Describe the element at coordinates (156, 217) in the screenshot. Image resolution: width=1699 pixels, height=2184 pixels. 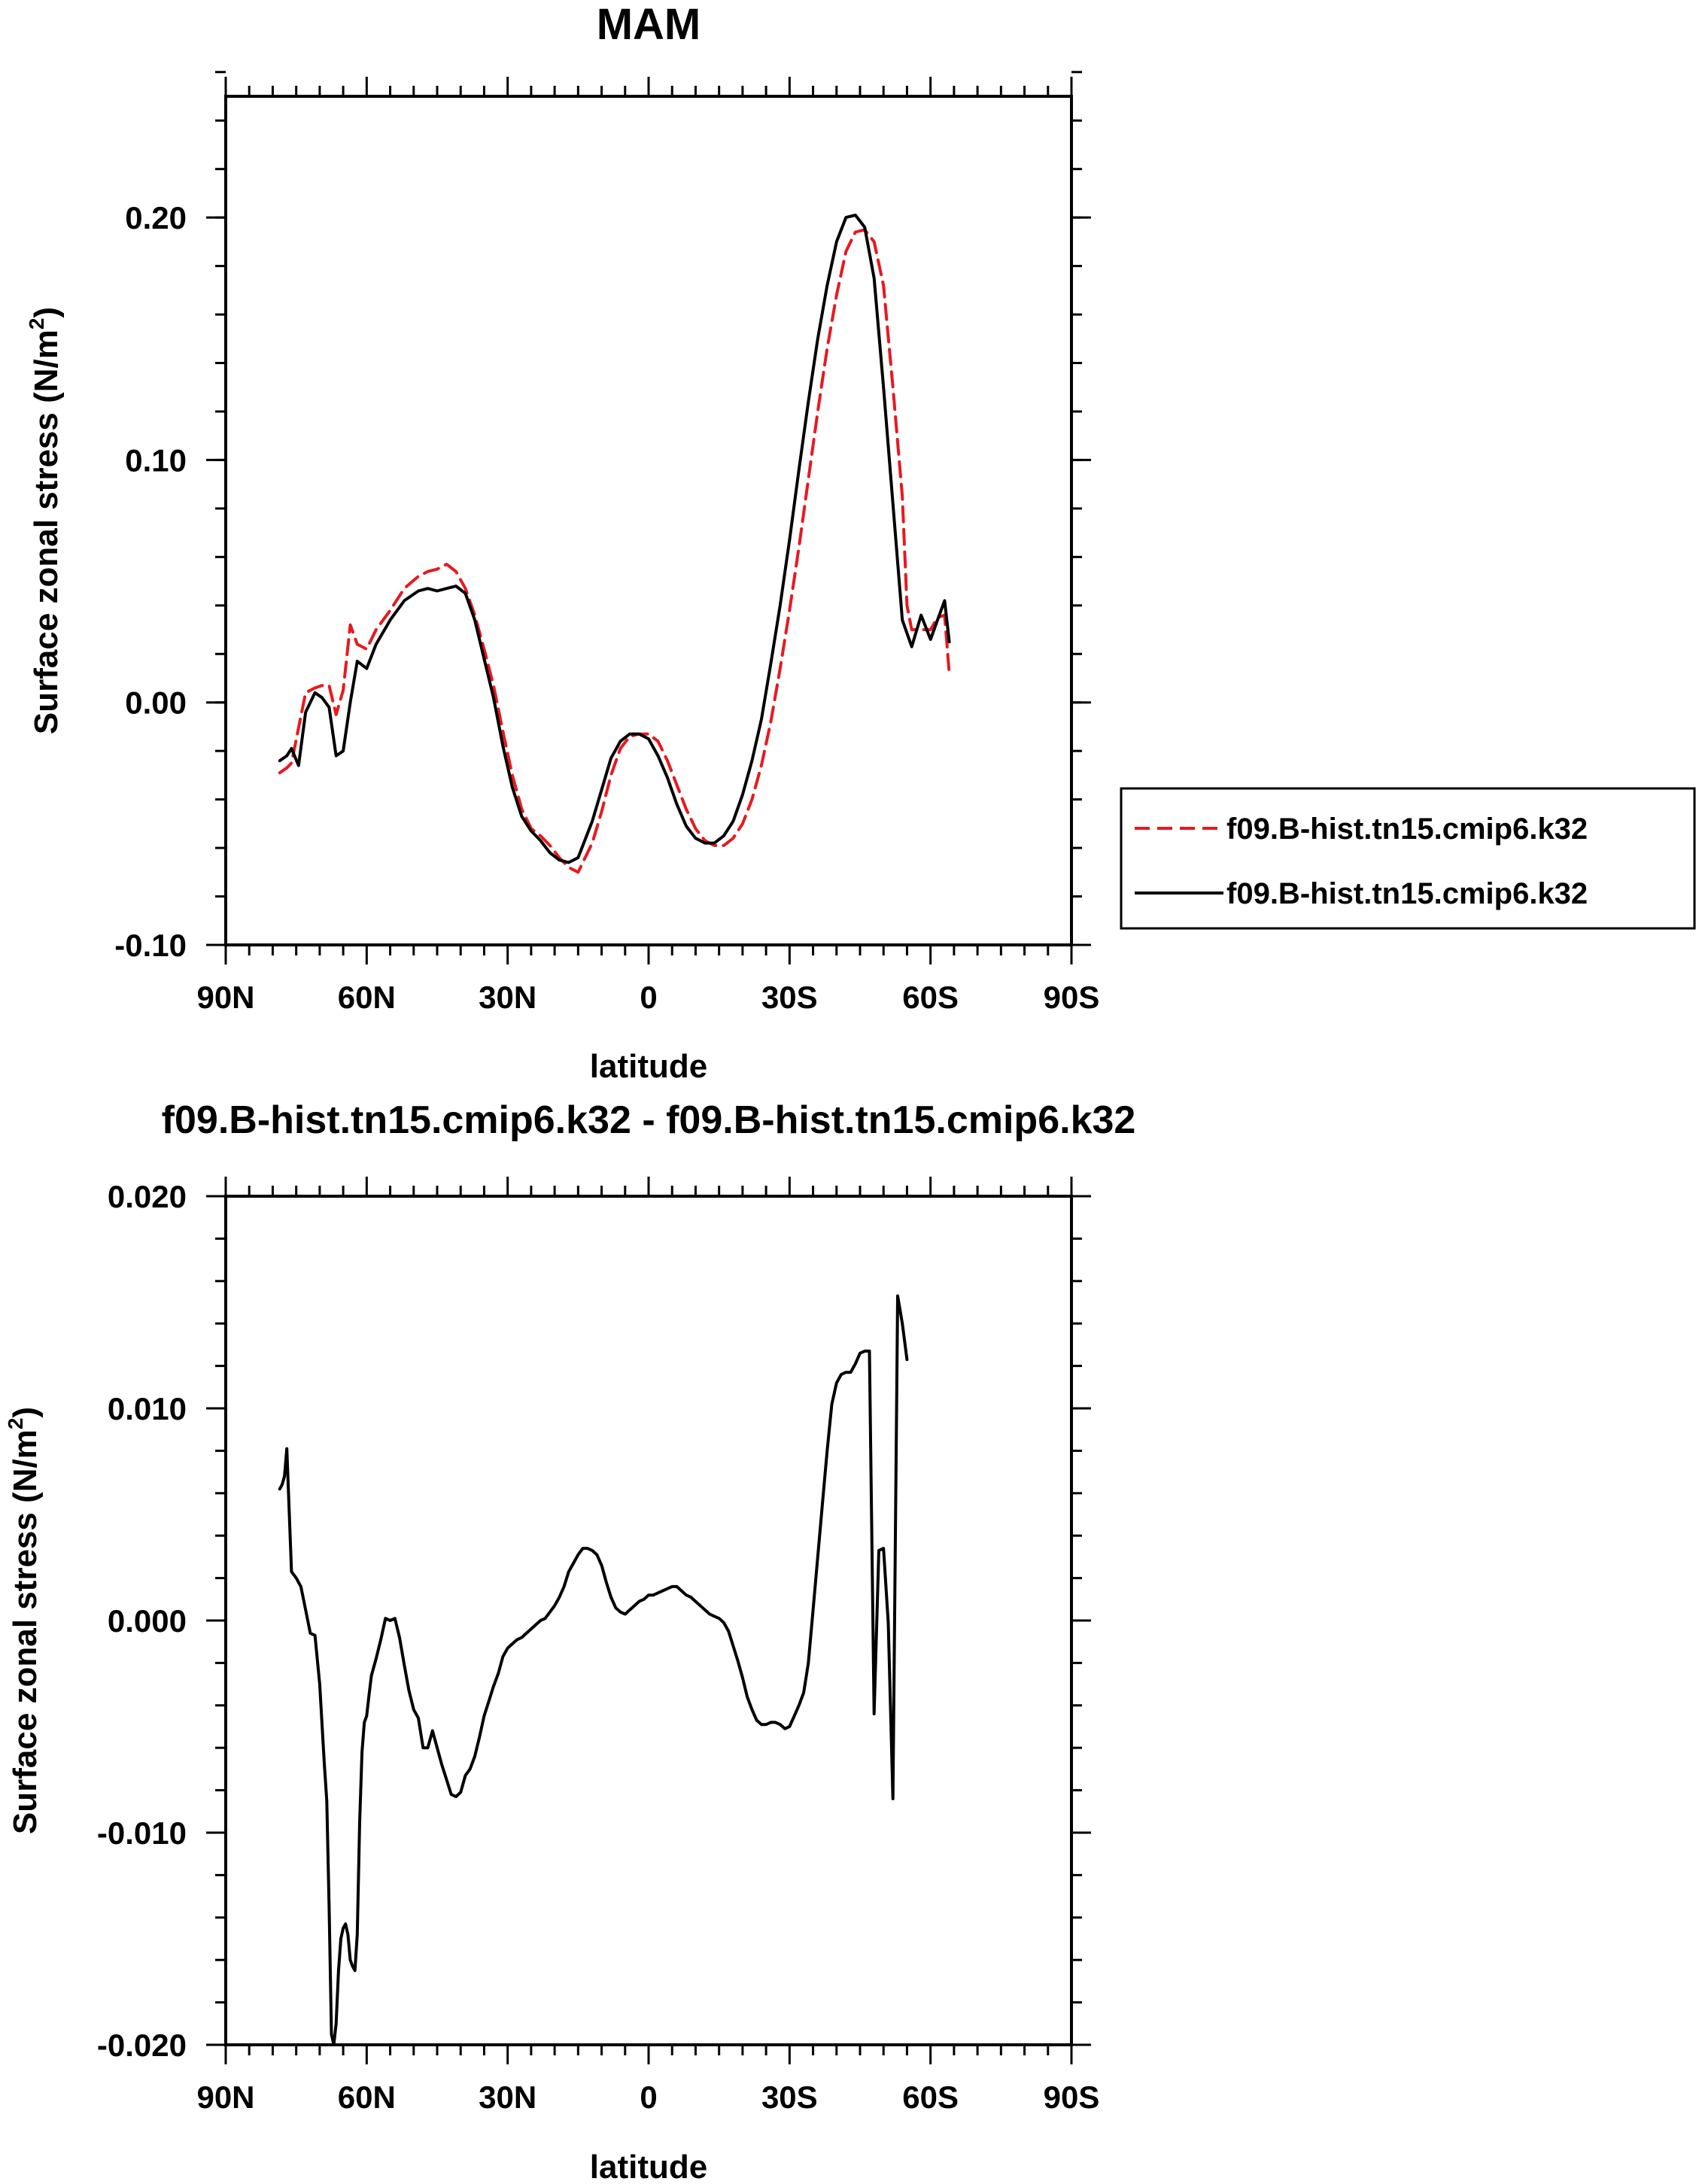
I see `y-tick-label: 0.20` at that location.